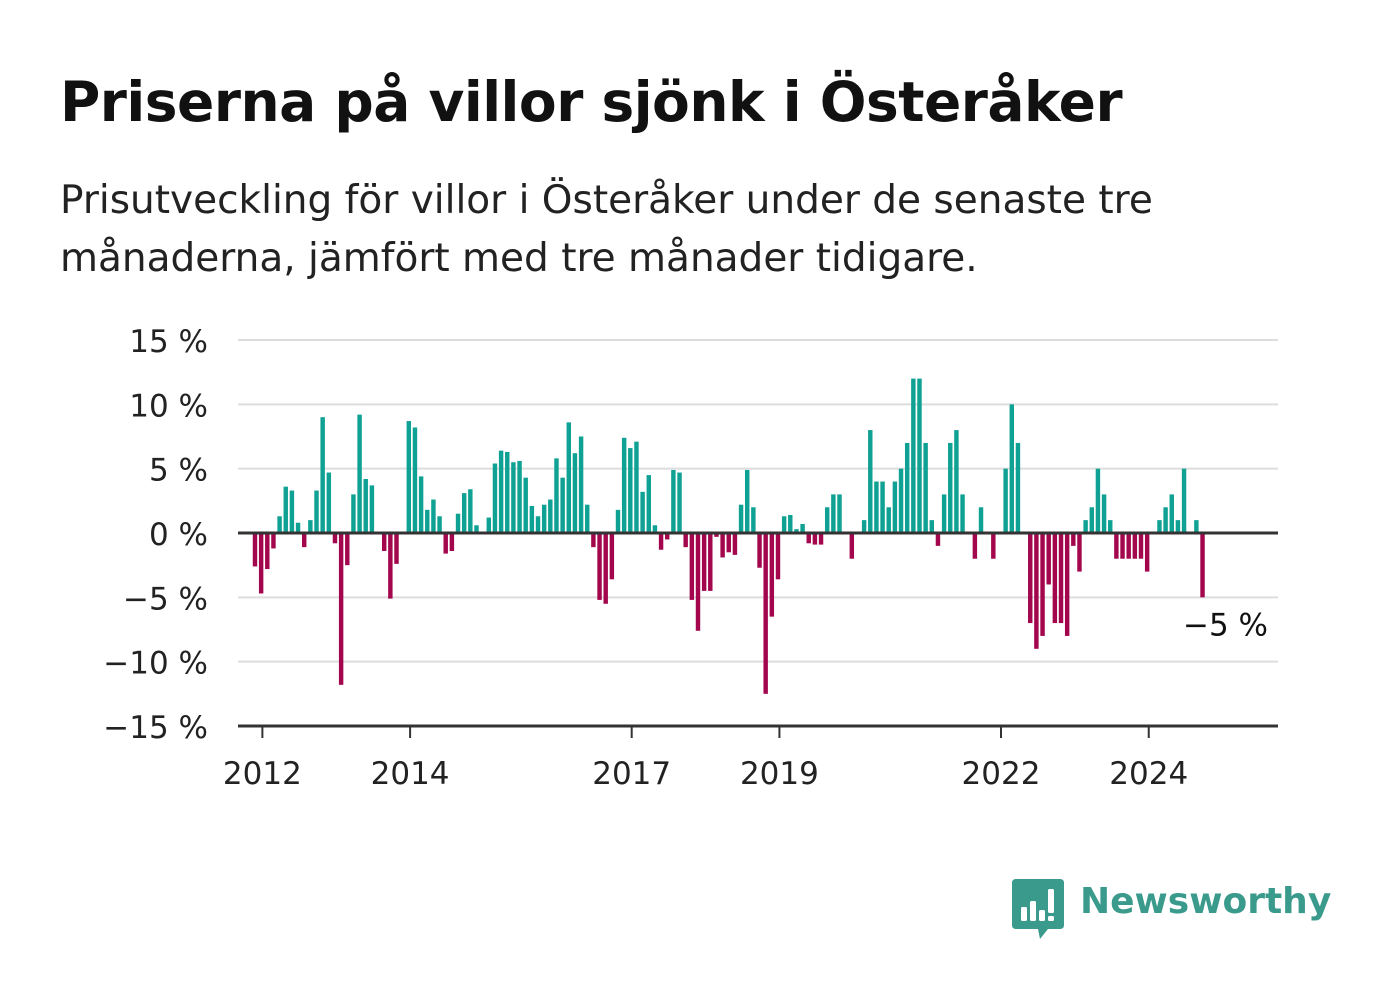  What do you see at coordinates (155, 728) in the screenshot?
I see `y-tick-label: −15 %` at bounding box center [155, 728].